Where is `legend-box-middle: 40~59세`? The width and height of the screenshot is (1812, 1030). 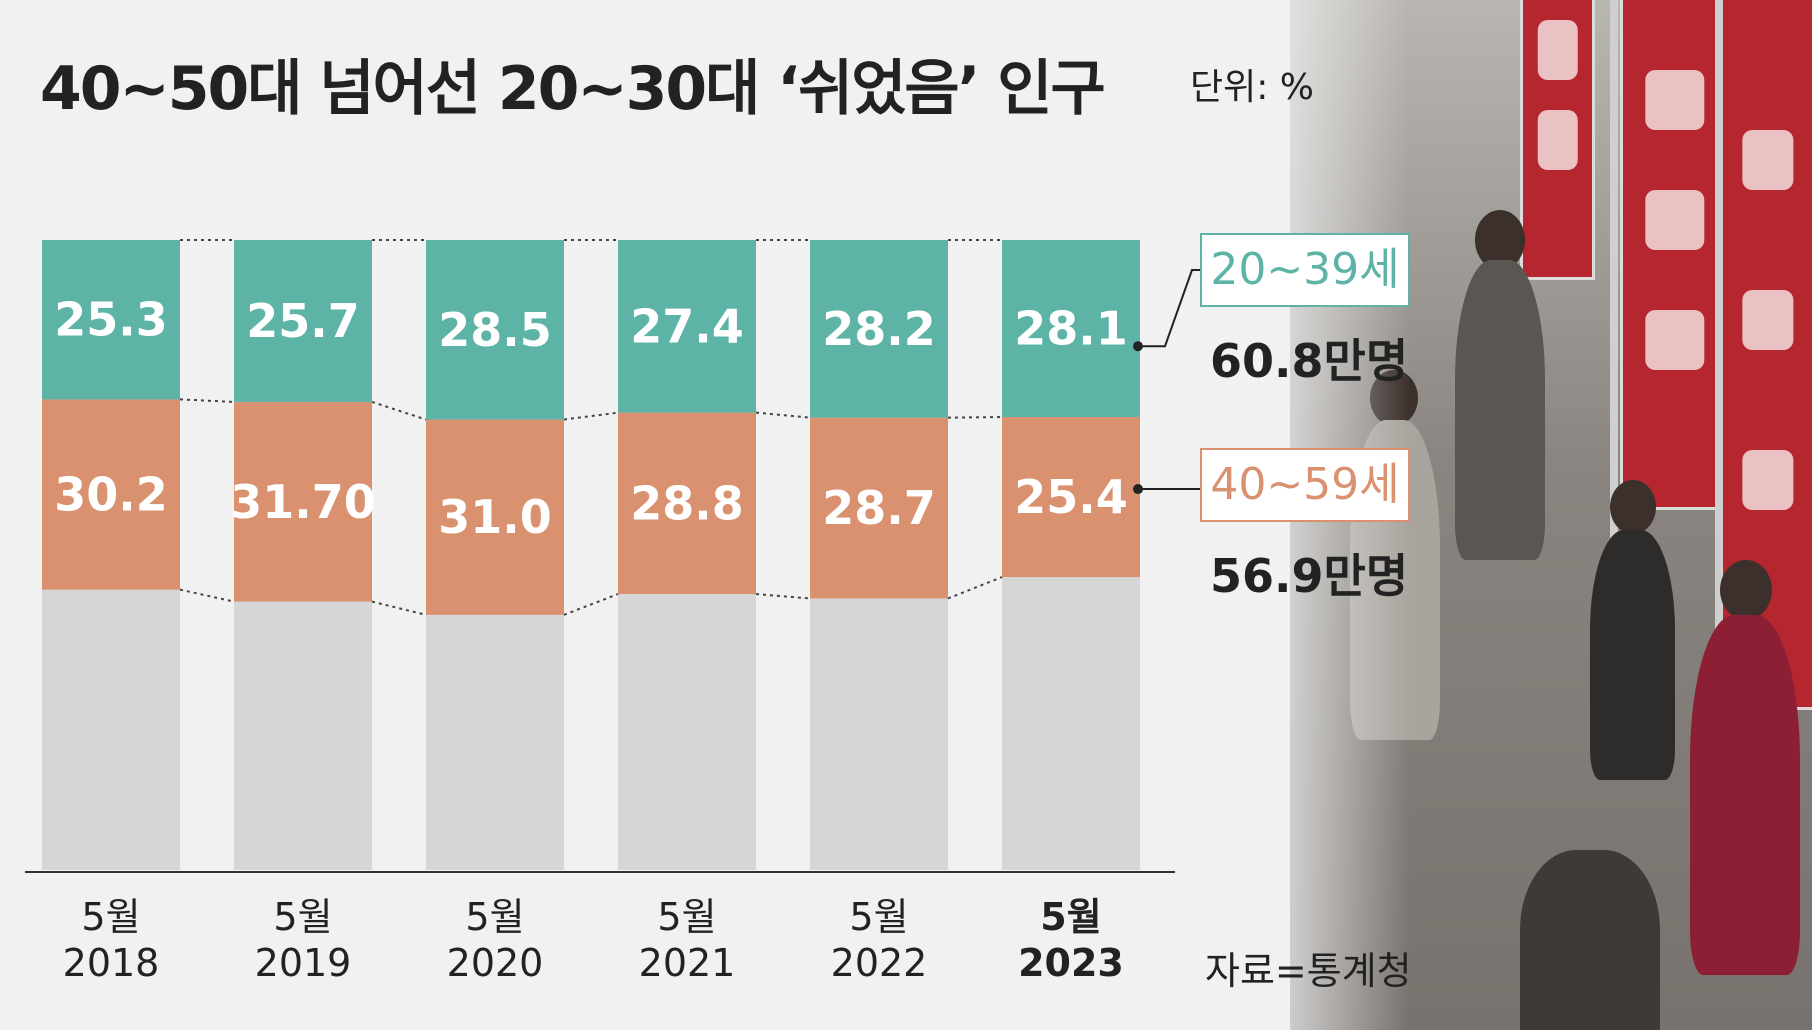 legend-box-middle: 40~59세 is located at coordinates (1305, 485).